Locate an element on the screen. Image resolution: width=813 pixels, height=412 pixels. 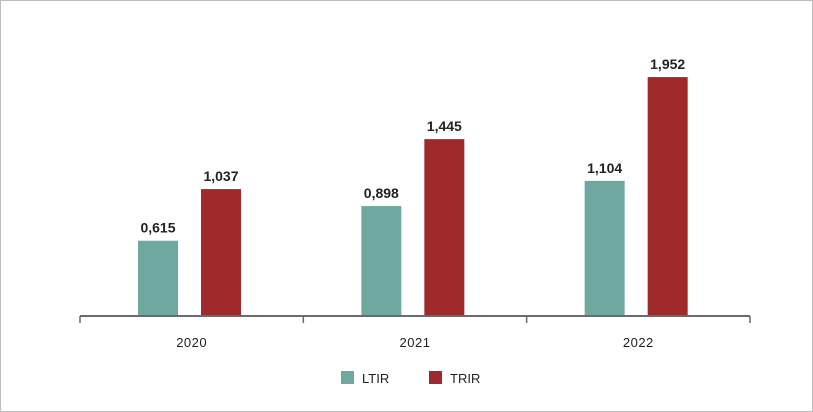
legend: LTIR TRIR is located at coordinates (410, 378).